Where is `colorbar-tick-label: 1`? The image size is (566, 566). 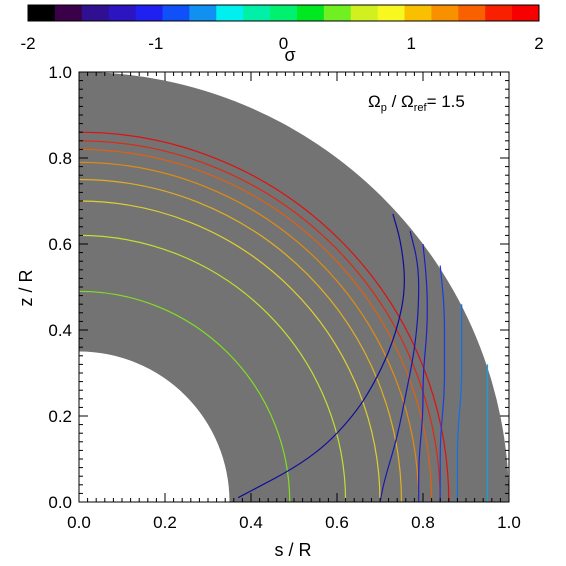
colorbar-tick-label: 1 is located at coordinates (411, 43).